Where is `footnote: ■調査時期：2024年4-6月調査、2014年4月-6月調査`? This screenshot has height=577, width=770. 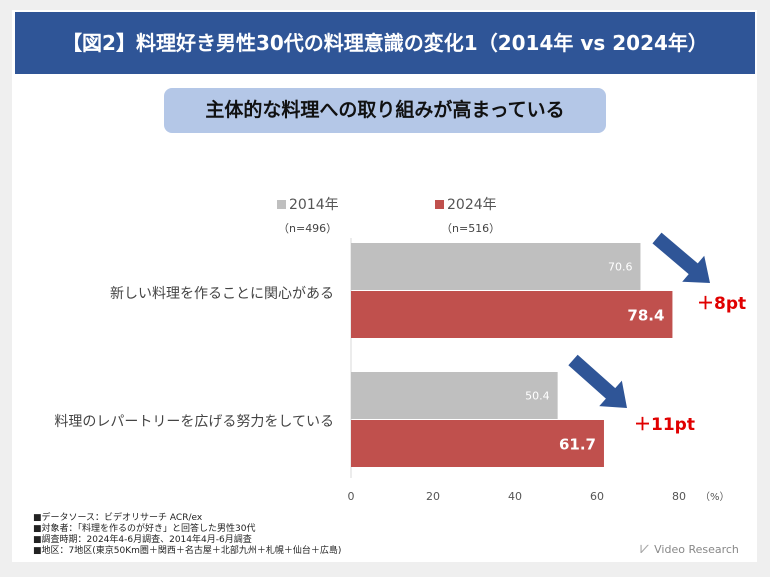 footnote: ■調査時期：2024年4-6月調査、2014年4月-6月調査 is located at coordinates (142, 540).